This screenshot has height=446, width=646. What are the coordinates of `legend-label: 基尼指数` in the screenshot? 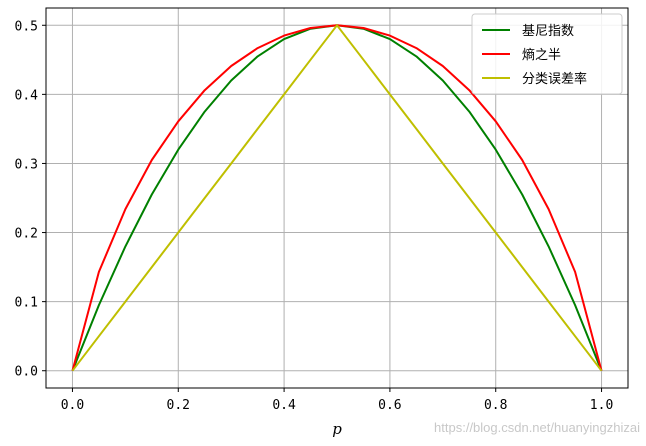 It's located at (548, 31).